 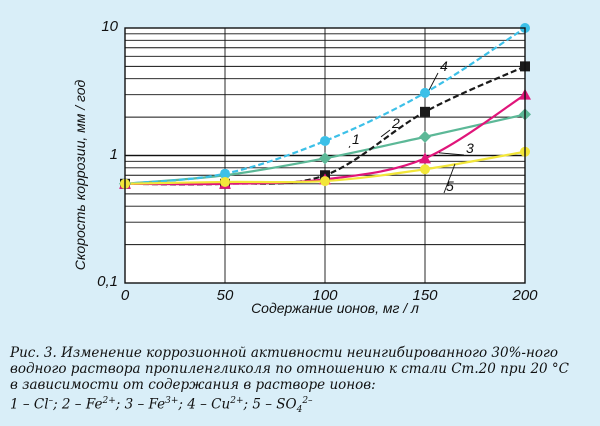 I want to click on x-tick-label-100: 100, so click(x=325, y=295).